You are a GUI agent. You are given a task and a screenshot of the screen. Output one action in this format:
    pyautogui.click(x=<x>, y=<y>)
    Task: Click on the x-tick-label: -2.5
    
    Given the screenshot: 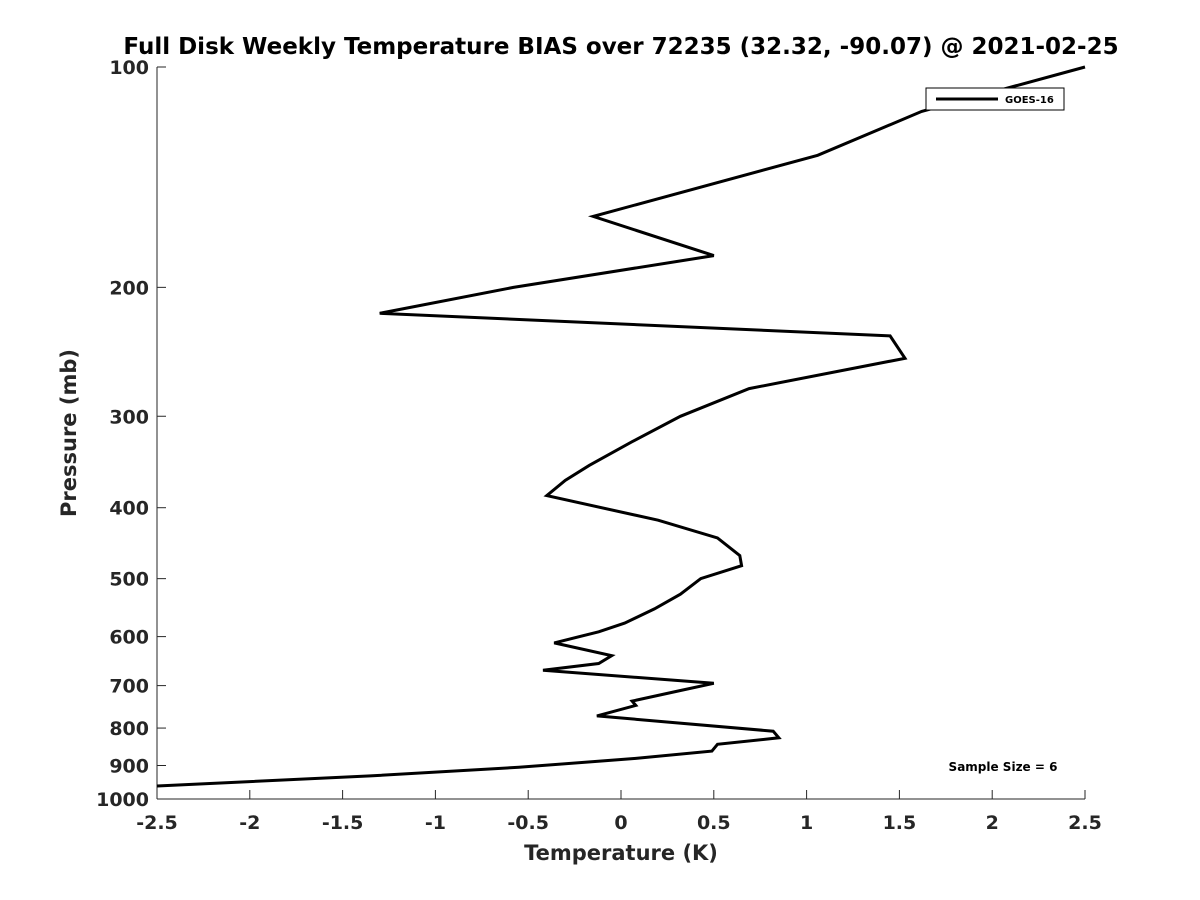 What is the action you would take?
    pyautogui.click(x=157, y=823)
    